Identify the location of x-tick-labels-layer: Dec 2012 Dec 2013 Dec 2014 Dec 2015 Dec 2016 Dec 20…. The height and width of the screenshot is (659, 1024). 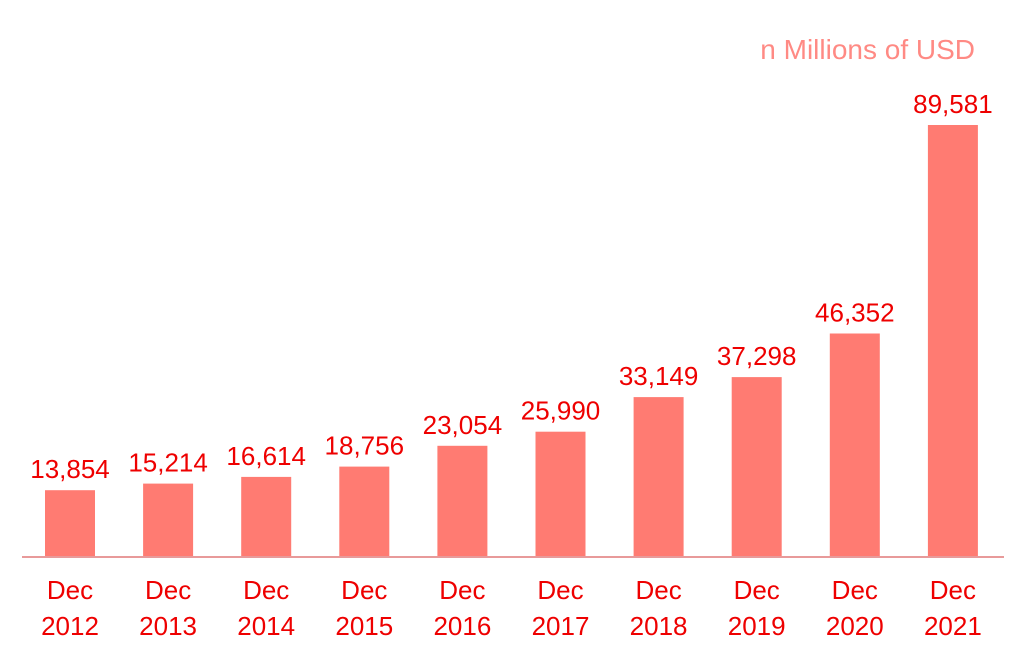
(511, 608).